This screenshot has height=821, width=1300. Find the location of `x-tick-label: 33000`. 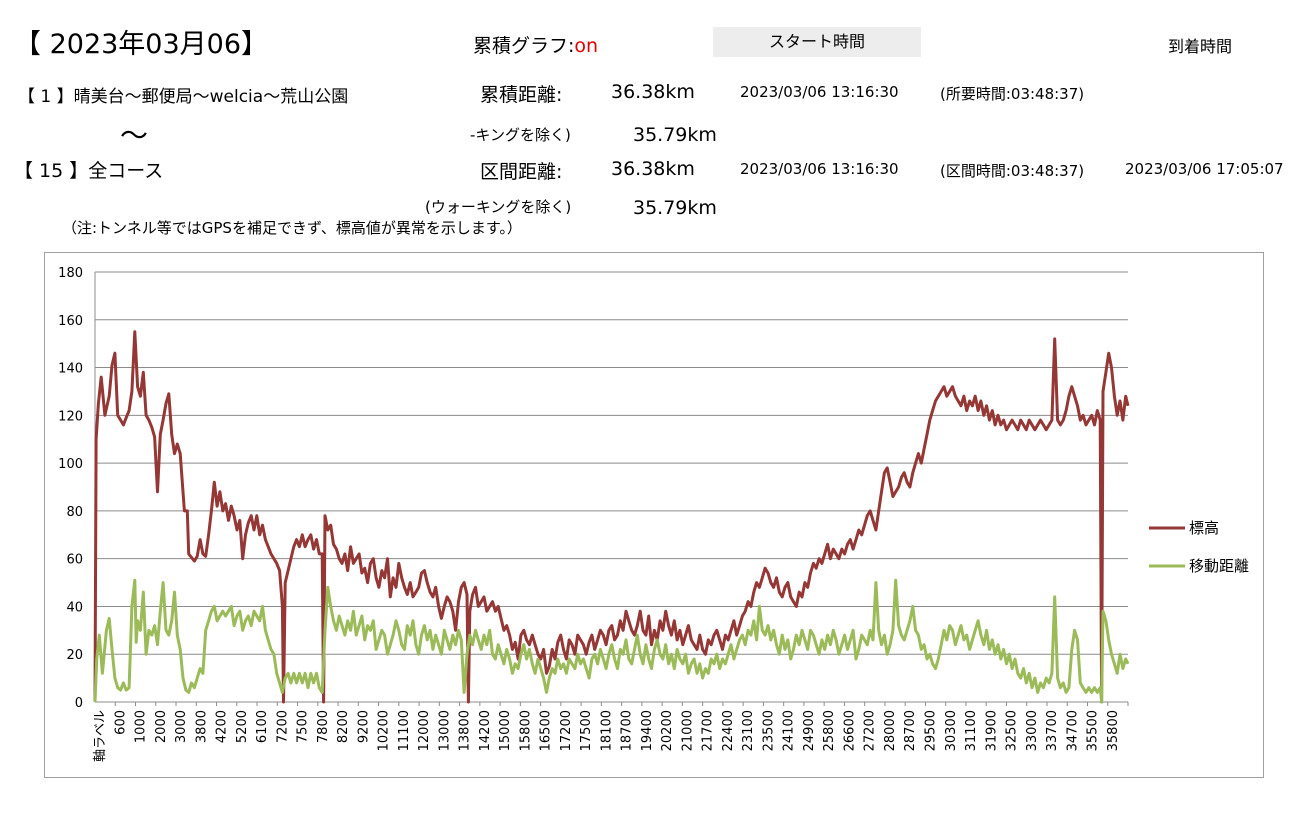

x-tick-label: 33000 is located at coordinates (1032, 730).